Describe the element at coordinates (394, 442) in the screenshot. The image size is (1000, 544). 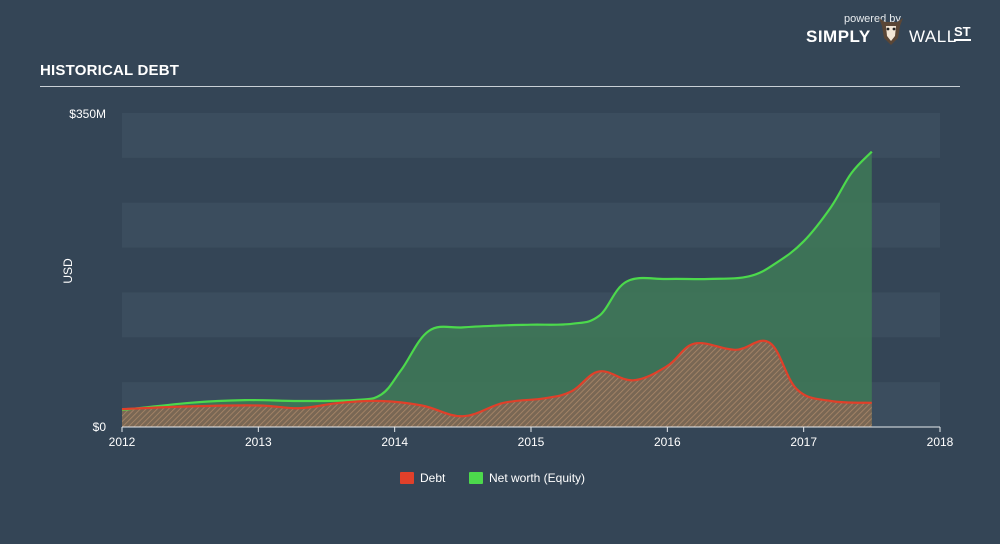
I see `x-tick-label-2014: 2014` at that location.